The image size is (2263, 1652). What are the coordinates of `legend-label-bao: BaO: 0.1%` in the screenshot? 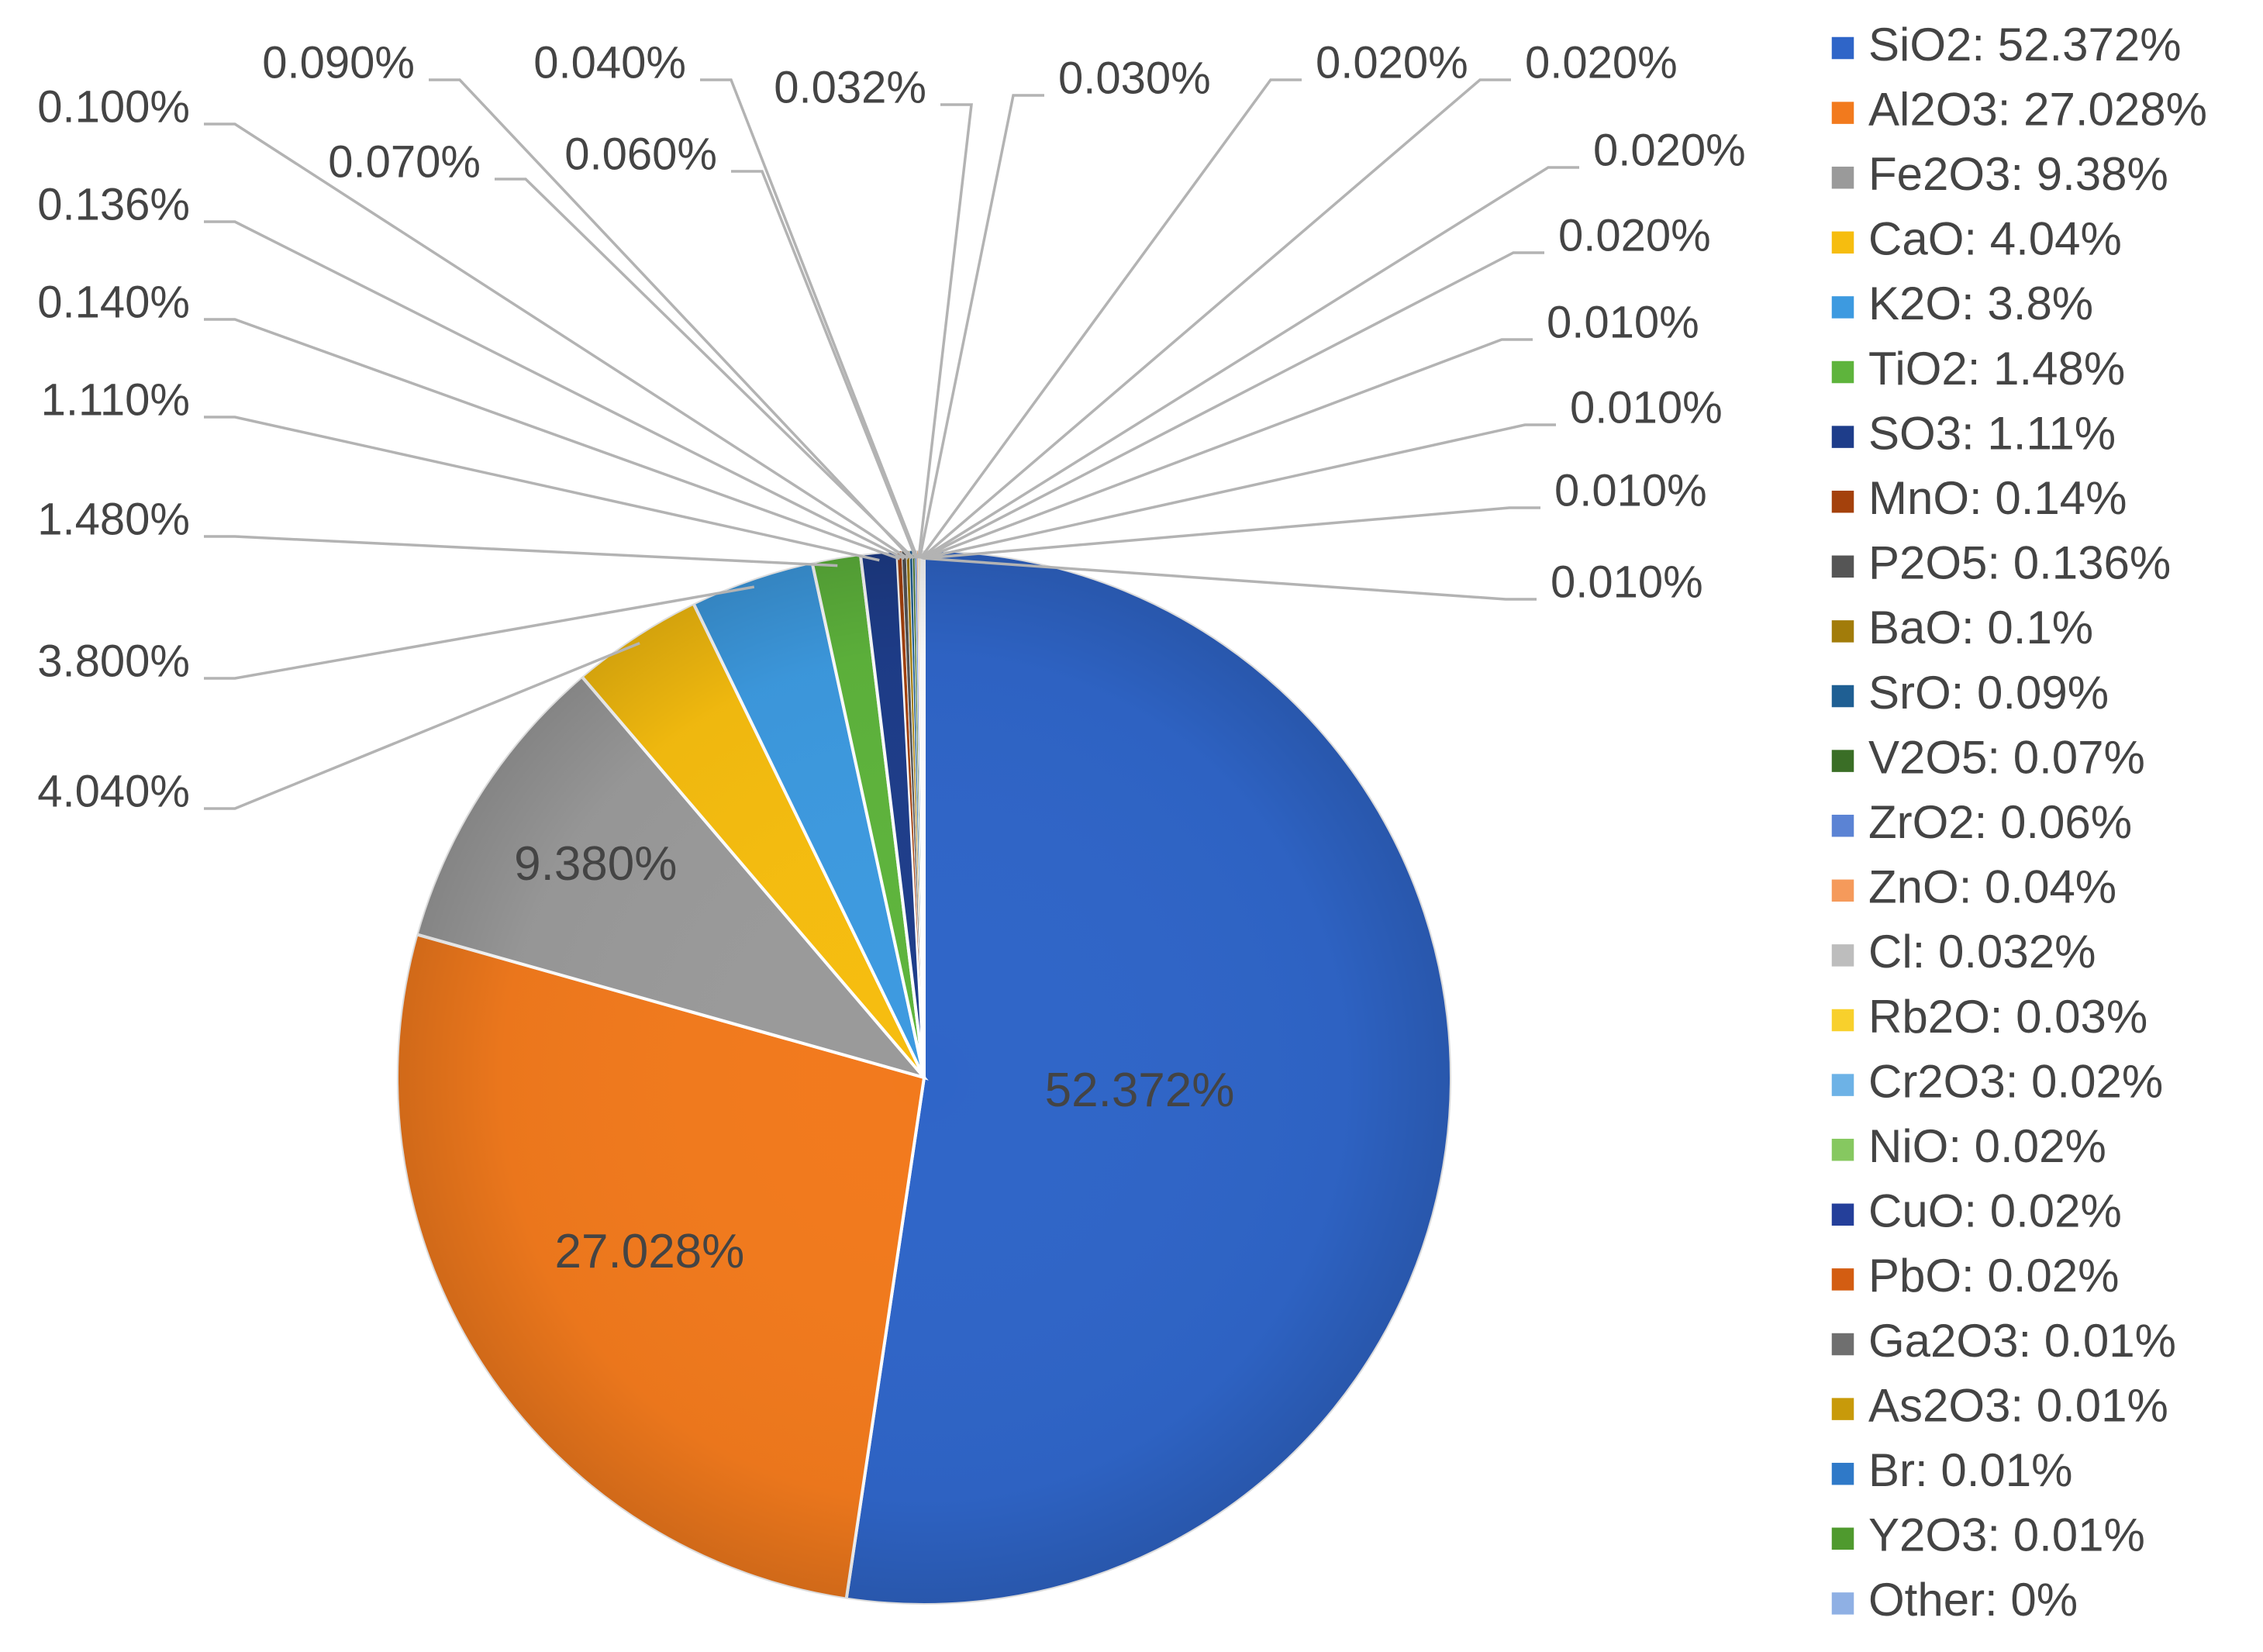 It's located at (1980, 628).